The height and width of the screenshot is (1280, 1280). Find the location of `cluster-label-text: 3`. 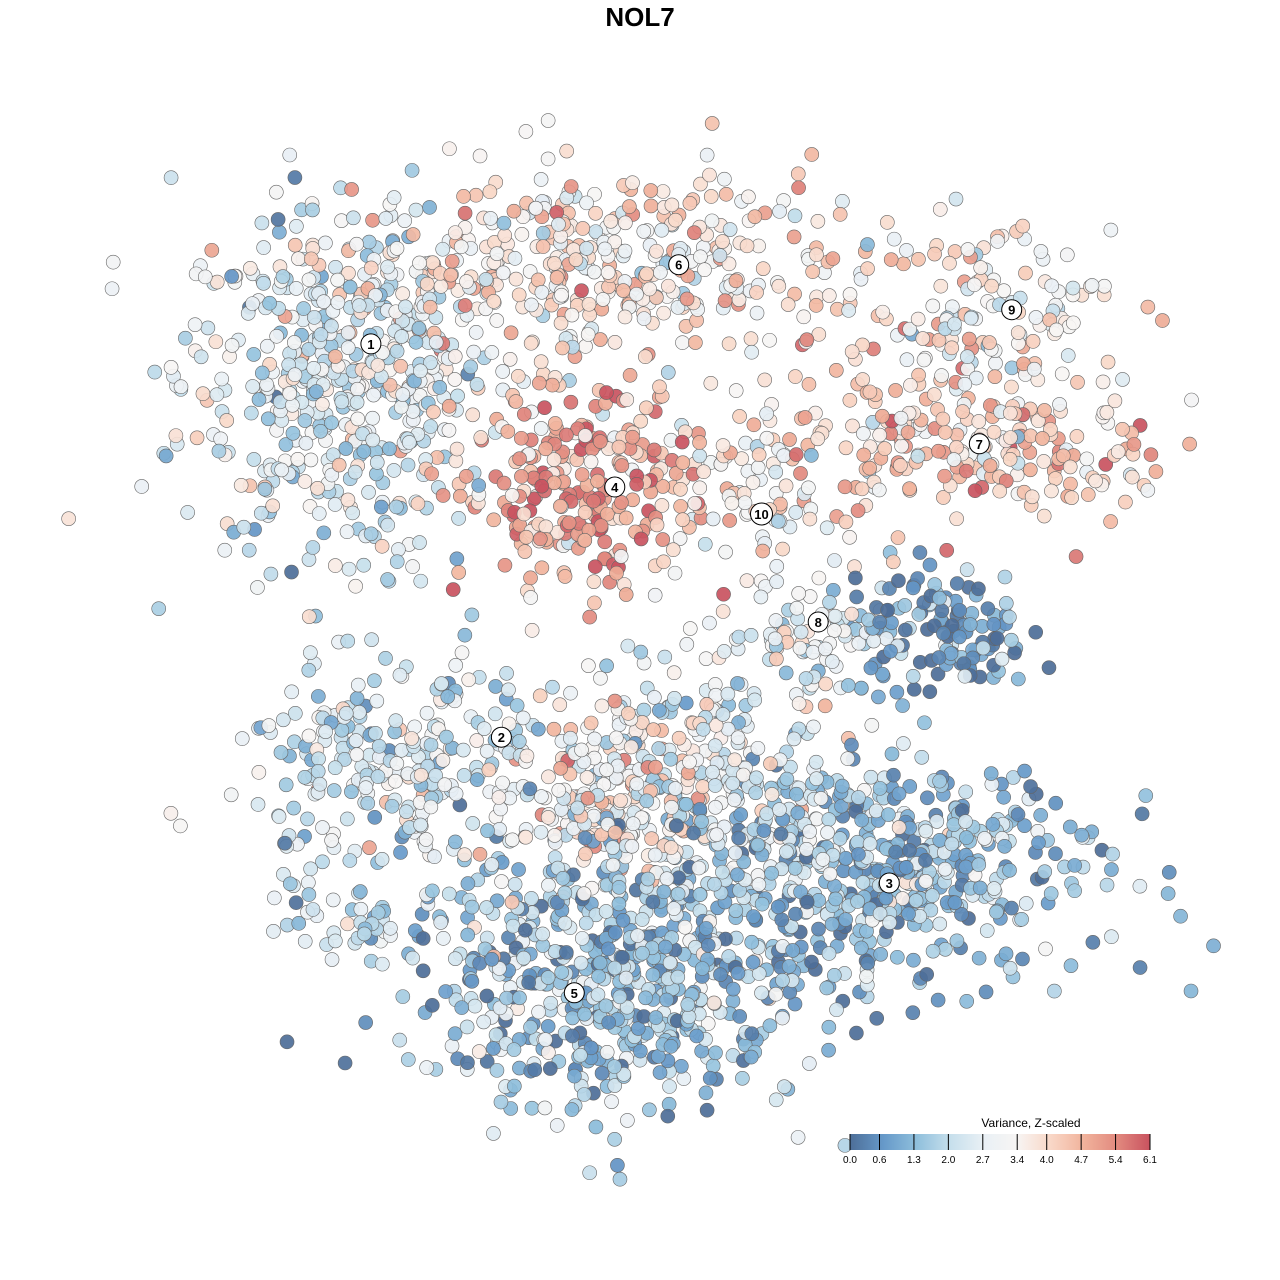

cluster-label-text: 3 is located at coordinates (889, 883).